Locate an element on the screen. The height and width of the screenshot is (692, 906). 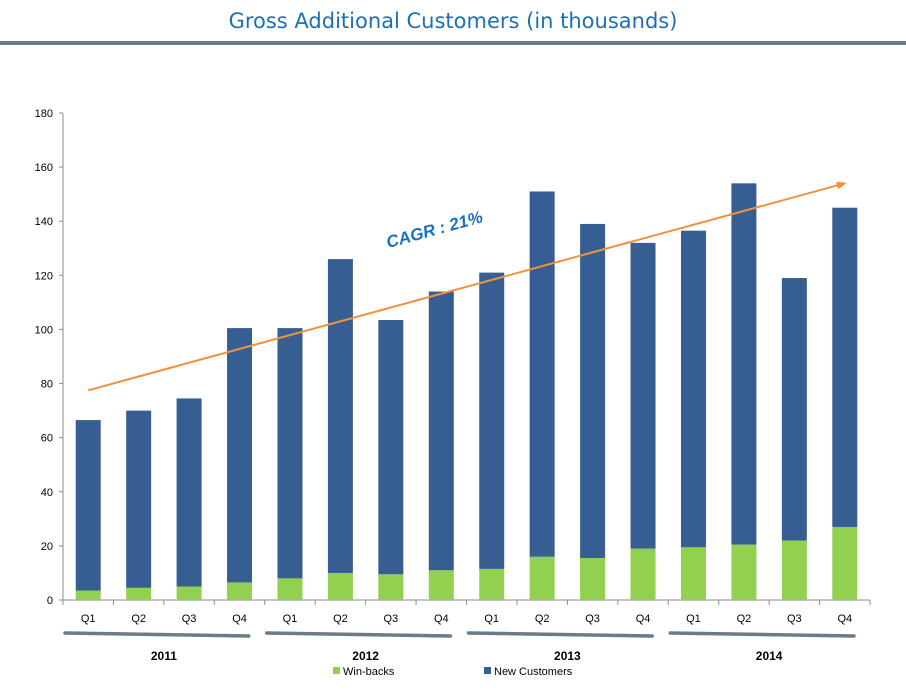
year-label: 2013 is located at coordinates (567, 656).